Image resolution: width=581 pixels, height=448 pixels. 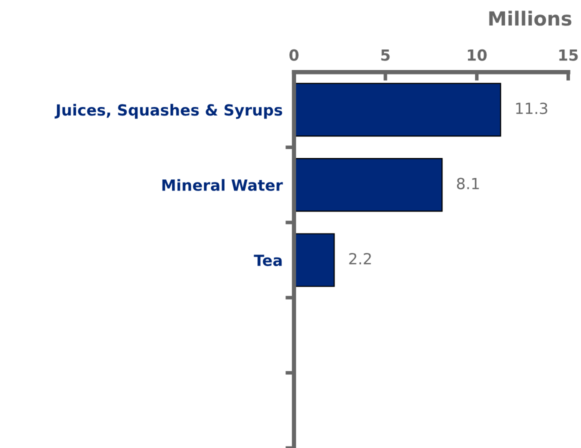 I want to click on x-tick-label: 10, so click(x=477, y=55).